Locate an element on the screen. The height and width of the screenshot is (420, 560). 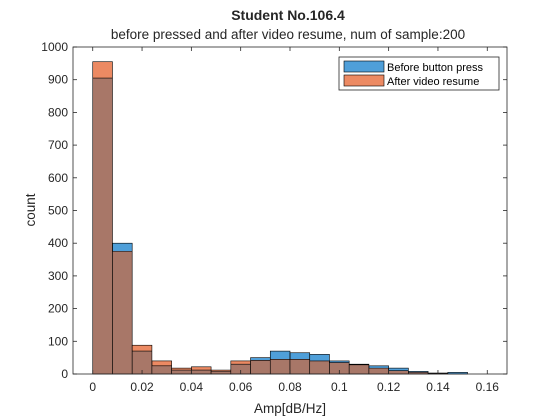
x-tick-label: 0.1 is located at coordinates (339, 387).